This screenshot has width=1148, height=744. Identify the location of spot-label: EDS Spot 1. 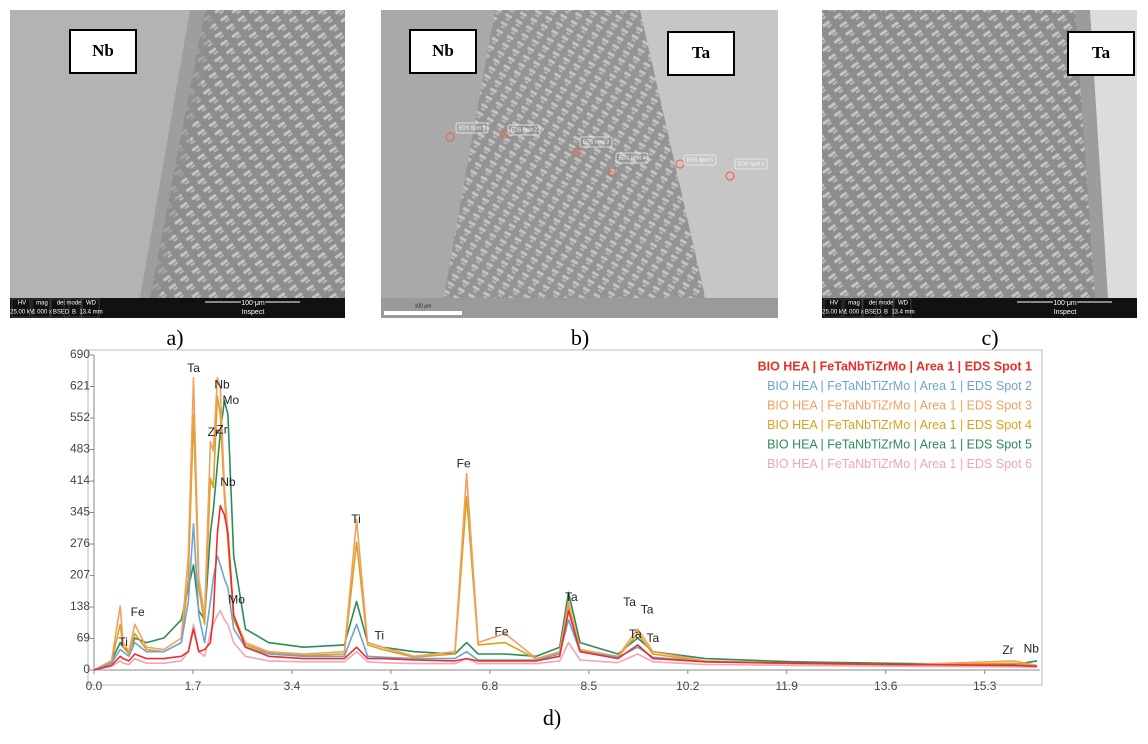
(472, 128).